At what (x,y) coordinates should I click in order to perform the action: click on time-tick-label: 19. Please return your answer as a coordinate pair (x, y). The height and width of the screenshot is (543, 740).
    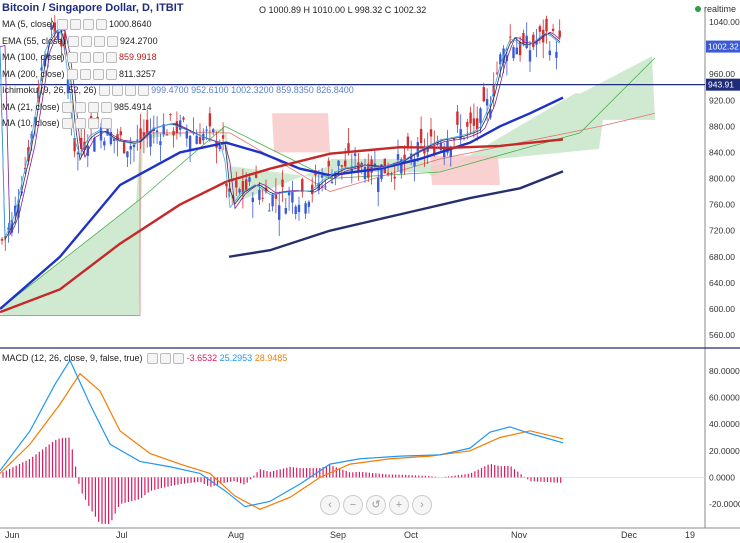
    Looking at the image, I should click on (690, 535).